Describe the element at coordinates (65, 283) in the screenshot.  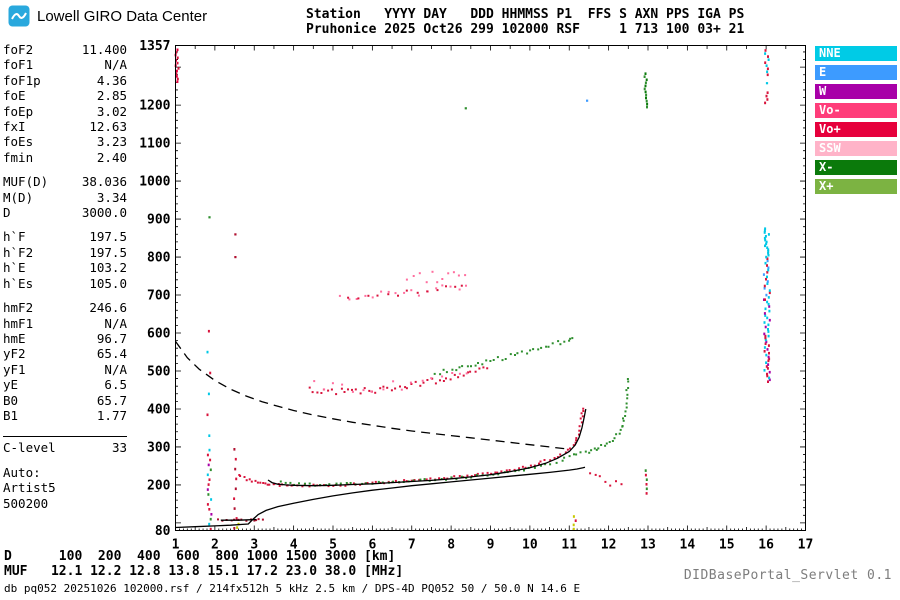
I see `parameter-row: h`Es 105.0` at that location.